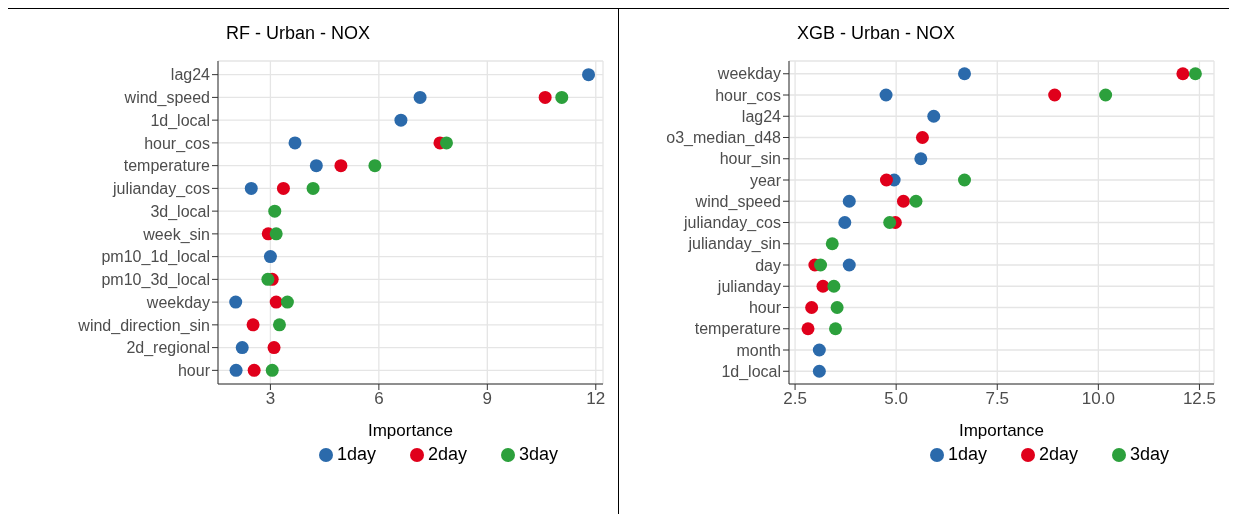 This screenshot has width=1237, height=531. What do you see at coordinates (155, 280) in the screenshot?
I see `y-tick-label: pm10_3d_local` at bounding box center [155, 280].